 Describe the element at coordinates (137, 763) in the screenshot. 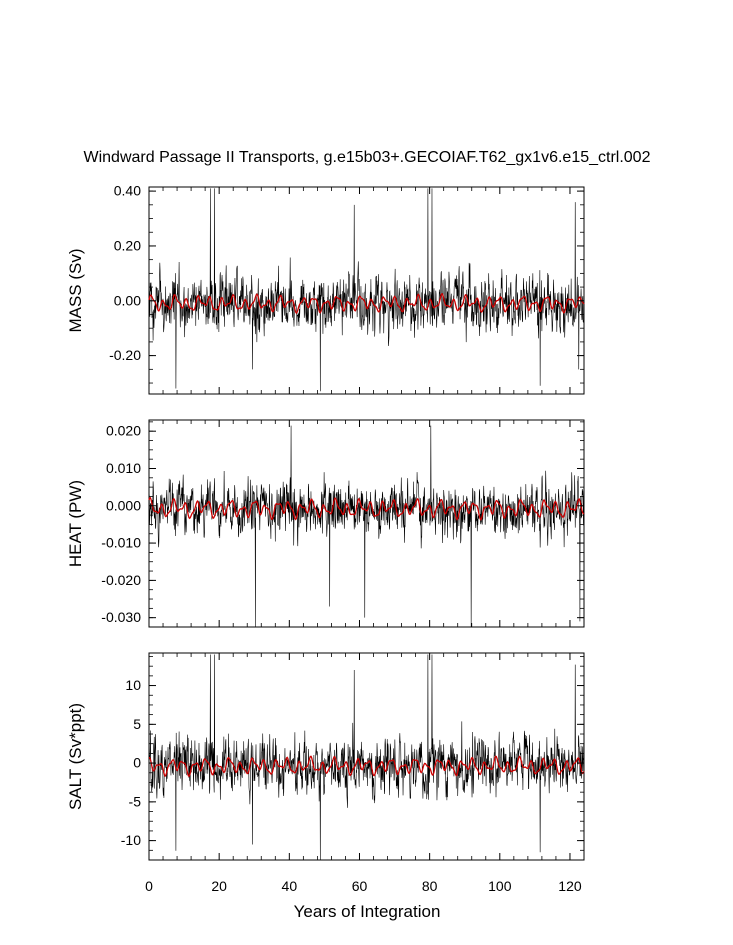

I see `y-tick-label: 0` at that location.